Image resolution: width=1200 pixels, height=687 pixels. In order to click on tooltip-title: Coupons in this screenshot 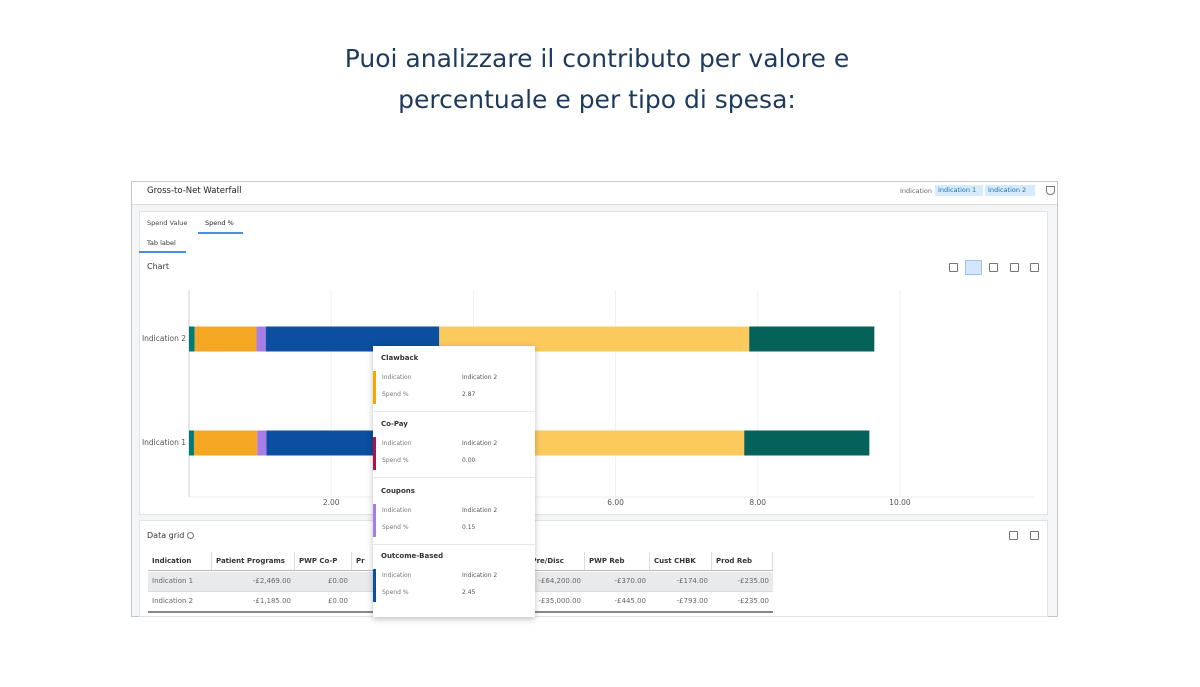, I will do `click(398, 491)`.